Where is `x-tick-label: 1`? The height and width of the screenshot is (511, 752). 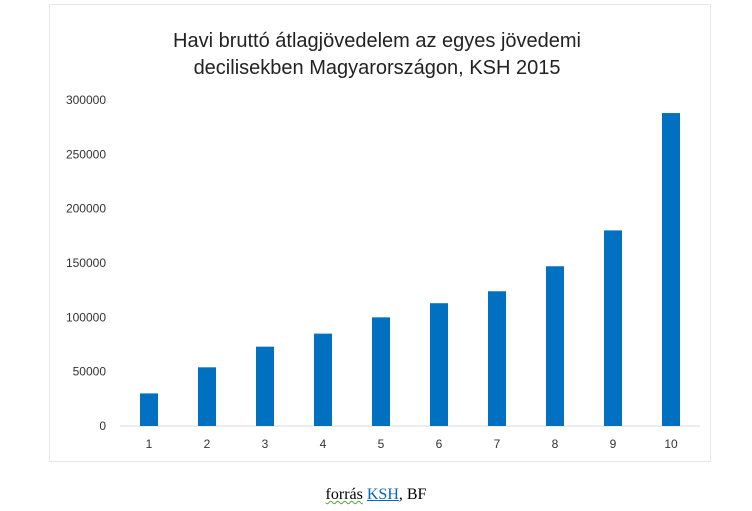
x-tick-label: 1 is located at coordinates (149, 444).